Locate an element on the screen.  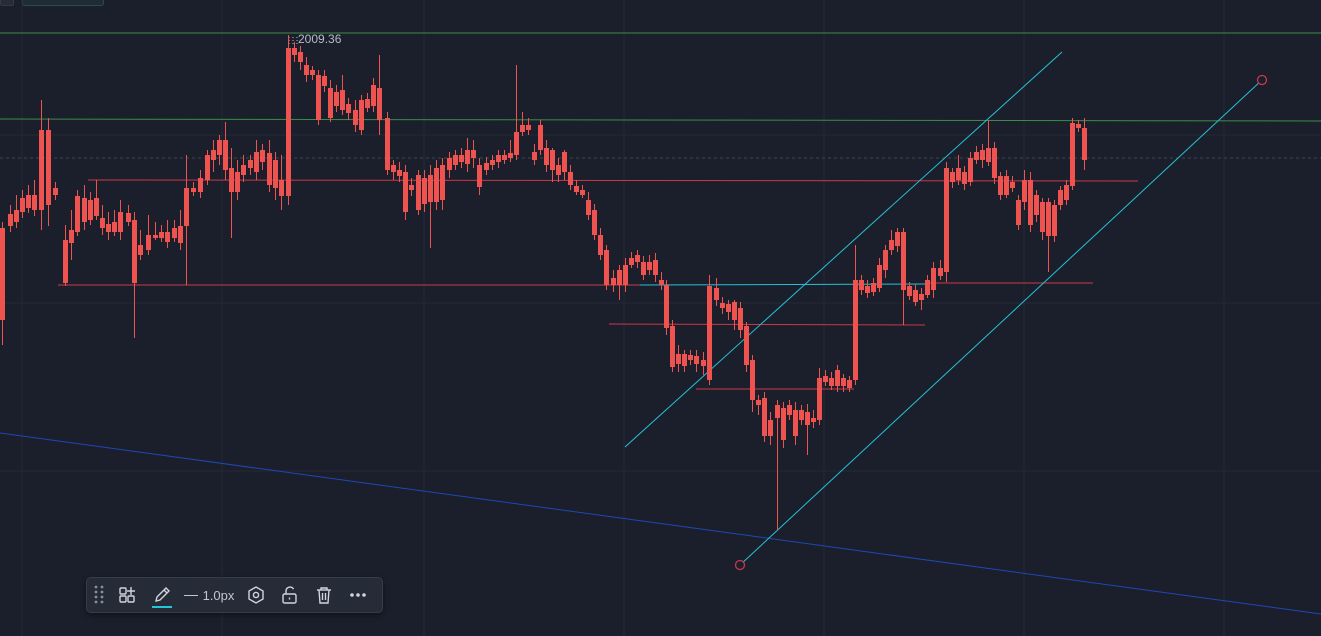
lock-button is located at coordinates (290, 595).